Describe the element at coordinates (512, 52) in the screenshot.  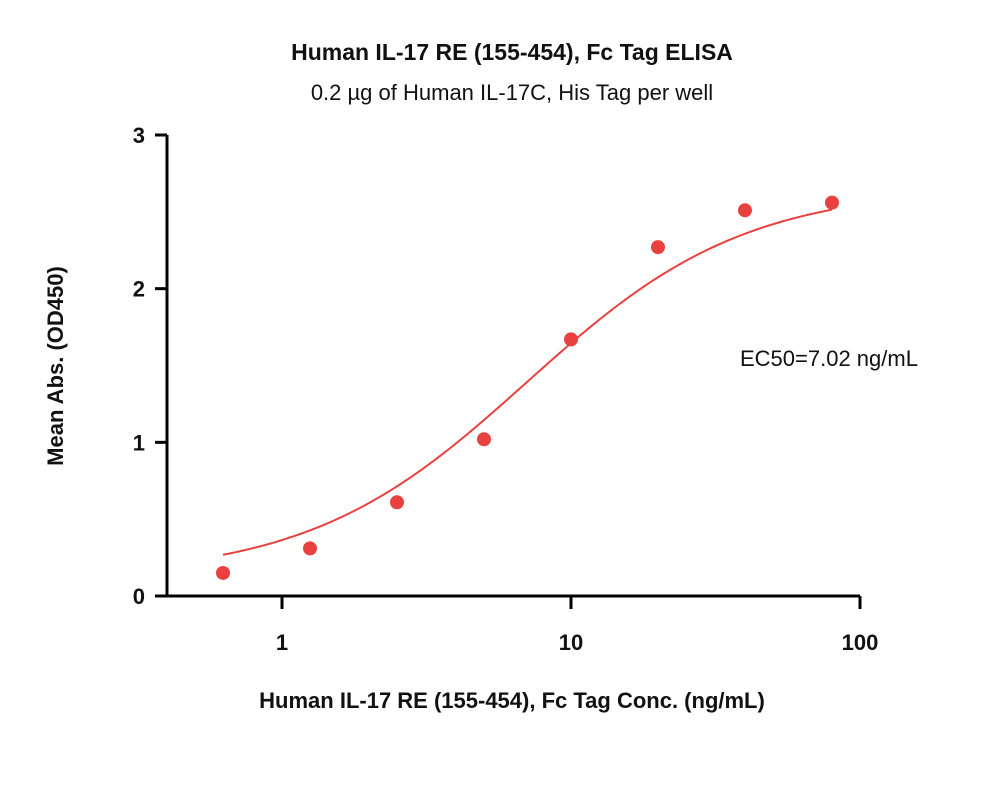
I see `chart-title: Human IL-17 RE (155-454), Fc Tag ELISA` at that location.